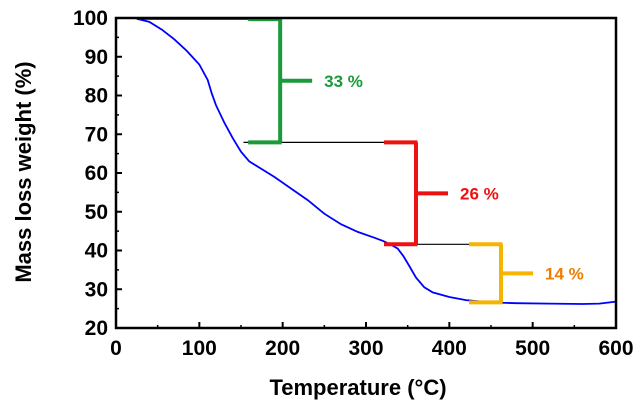  What do you see at coordinates (199, 348) in the screenshot?
I see `x-tick-label: 100` at bounding box center [199, 348].